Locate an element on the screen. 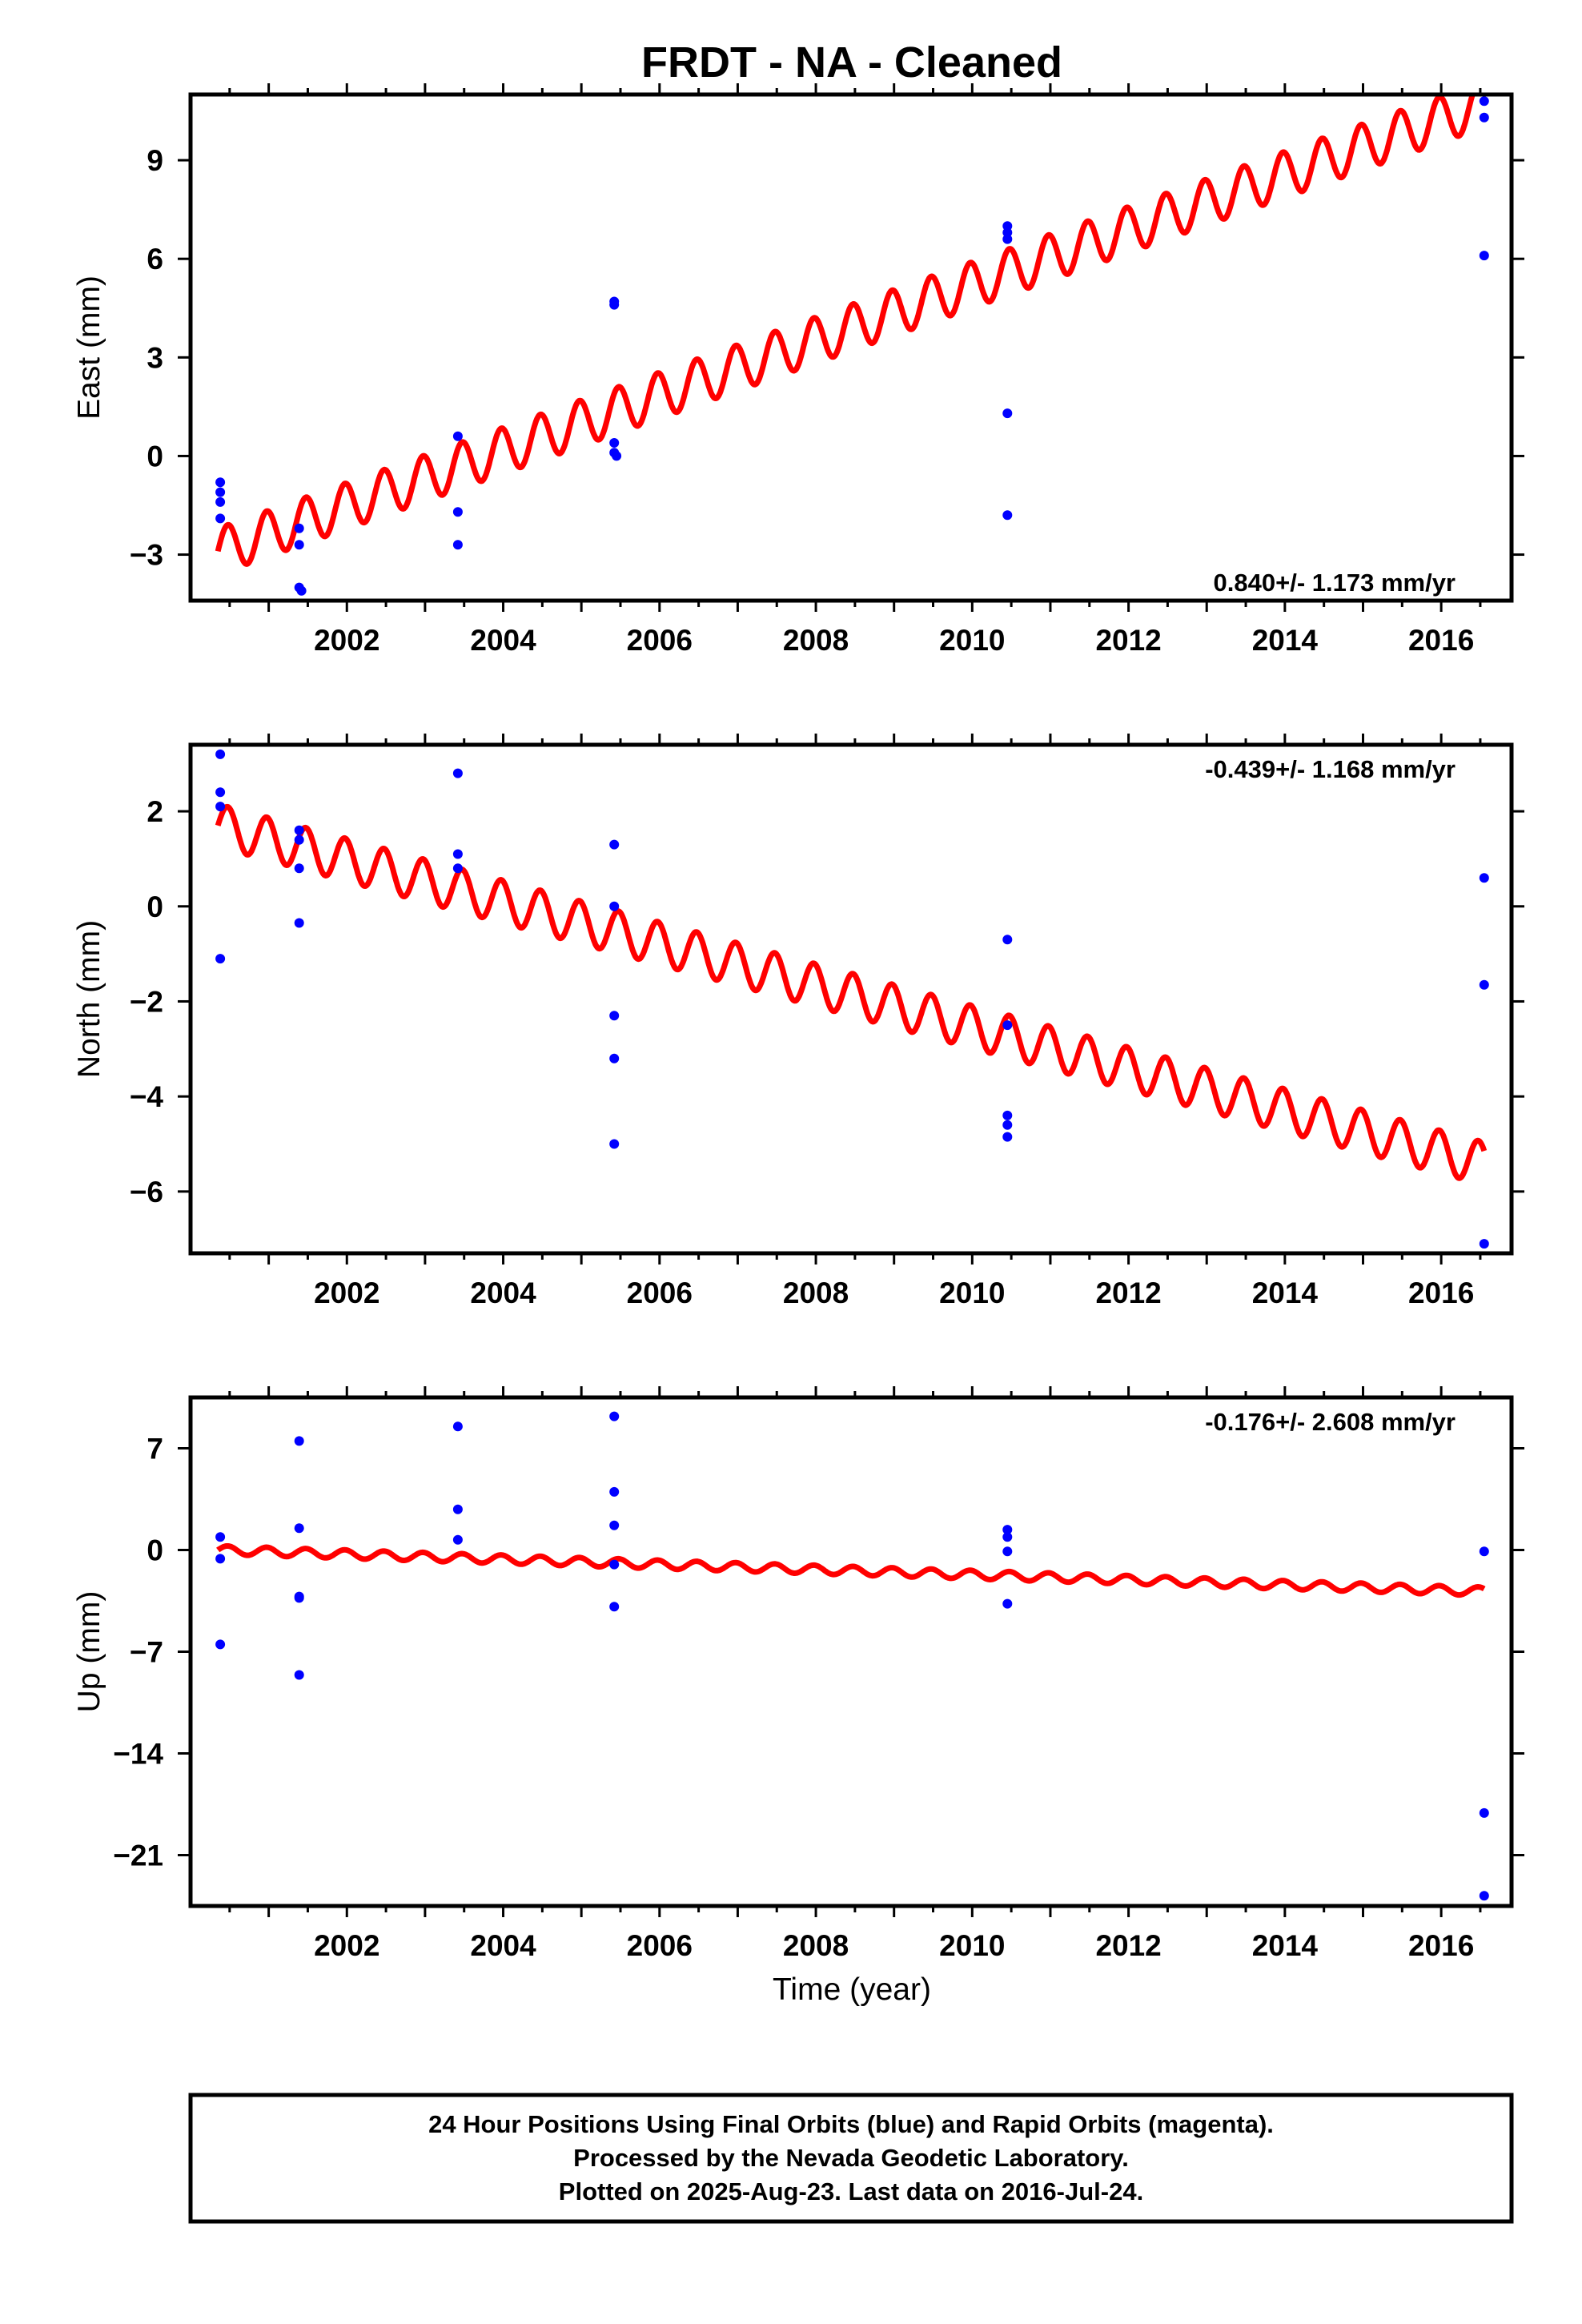  up-y-tick-label: −21 is located at coordinates (138, 1856).